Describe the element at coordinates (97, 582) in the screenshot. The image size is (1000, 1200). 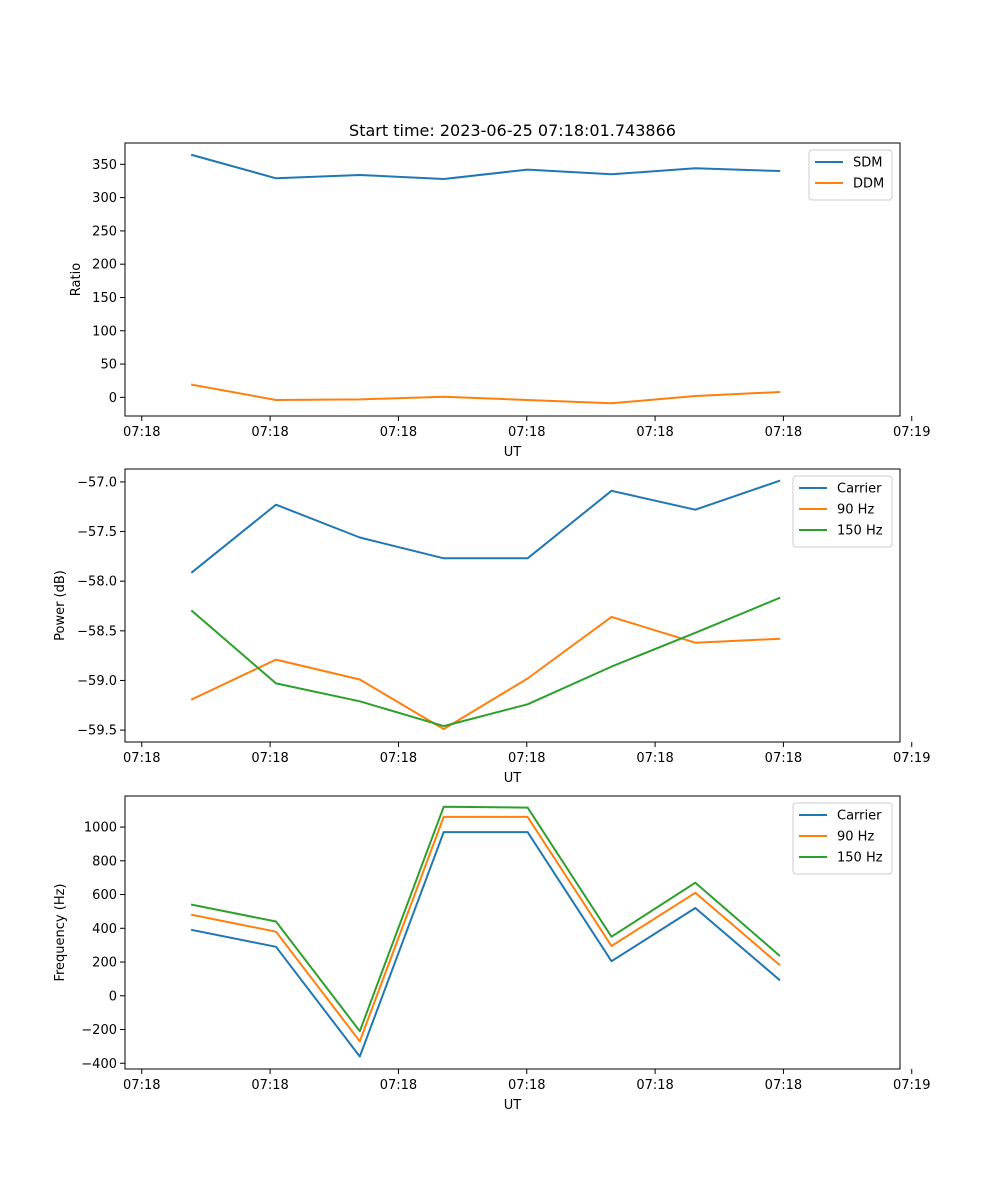
I see `y-tick-label: −58.0` at that location.